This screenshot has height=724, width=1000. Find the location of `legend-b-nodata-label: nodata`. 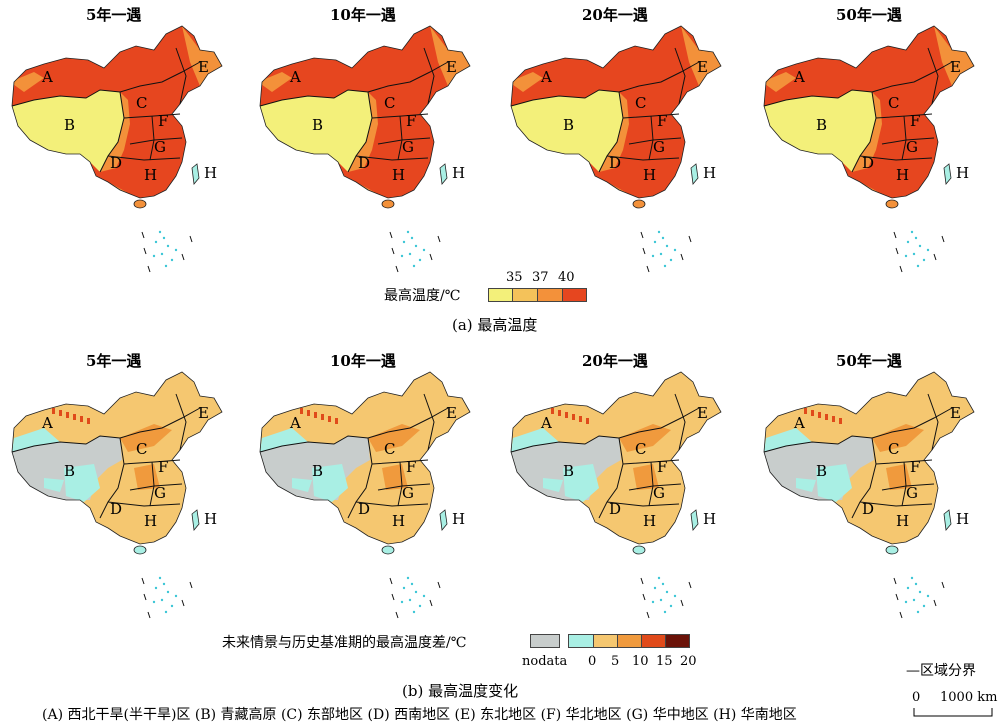

legend-b-nodata-label: nodata is located at coordinates (545, 661).